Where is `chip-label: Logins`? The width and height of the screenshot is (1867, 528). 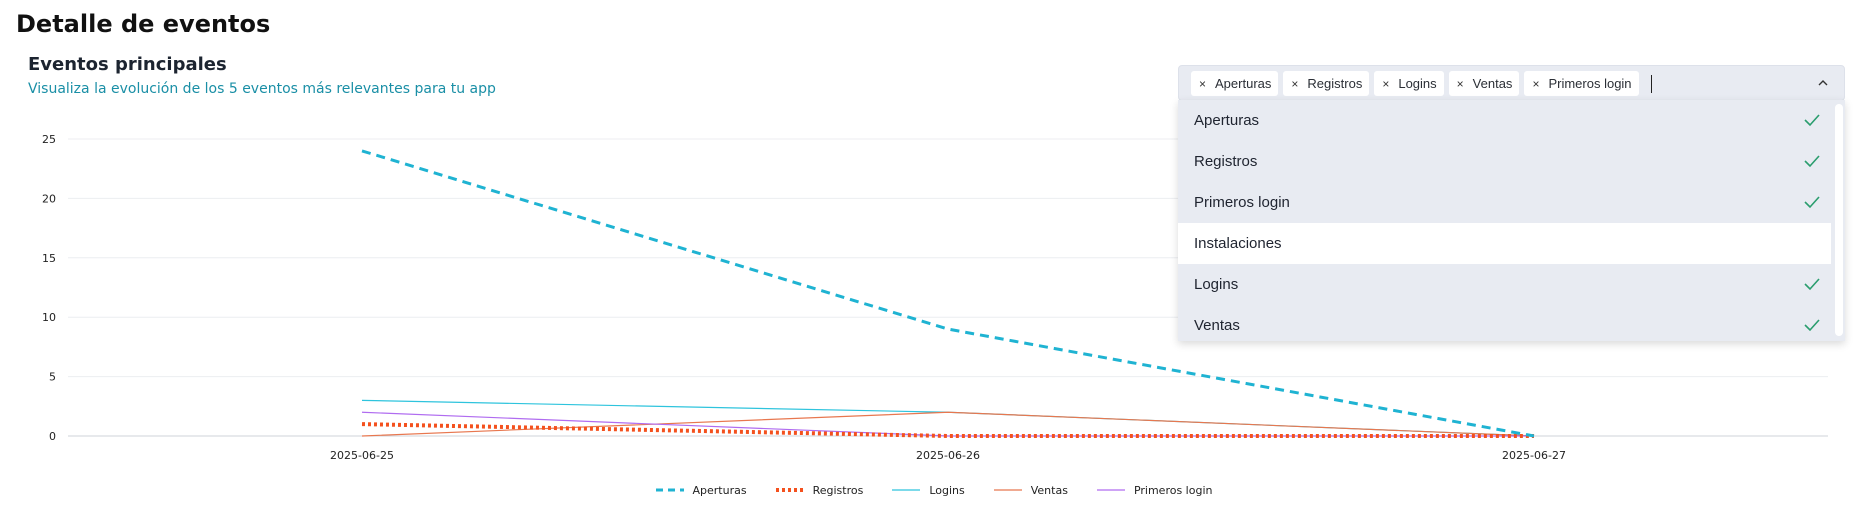
chip-label: Logins is located at coordinates (1417, 83).